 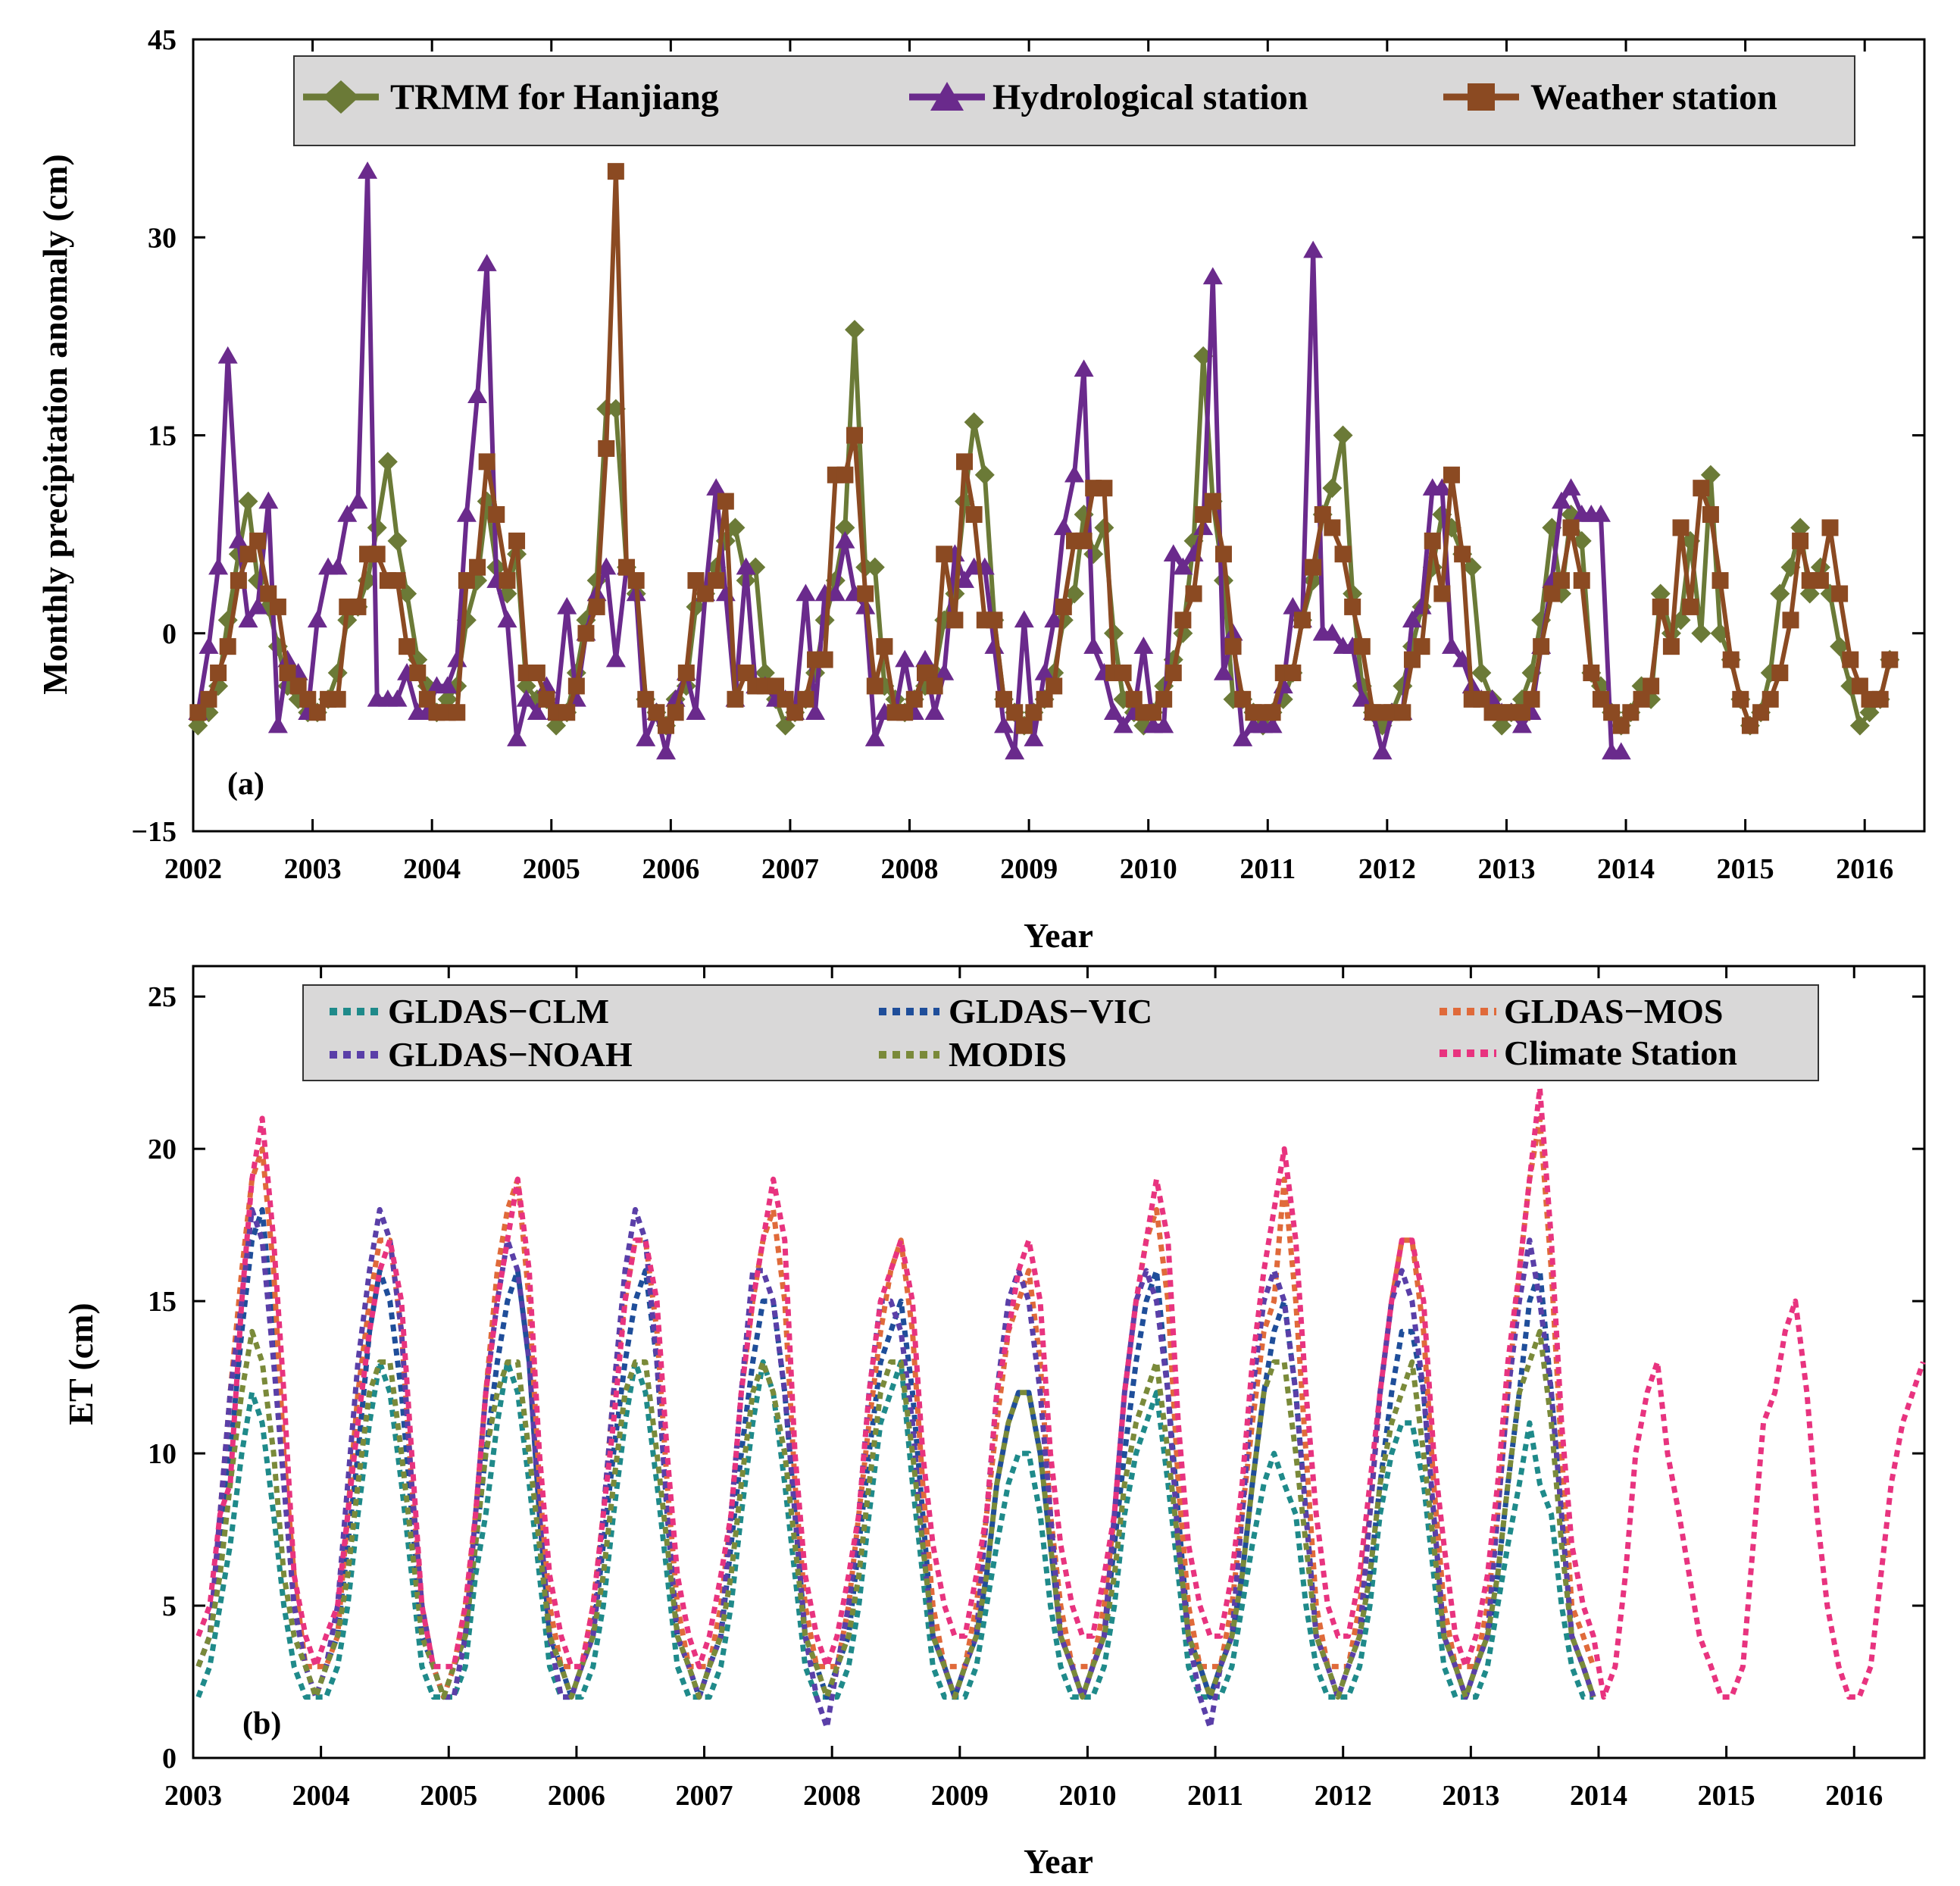 I want to click on y-tick-label: 5, so click(x=169, y=1606).